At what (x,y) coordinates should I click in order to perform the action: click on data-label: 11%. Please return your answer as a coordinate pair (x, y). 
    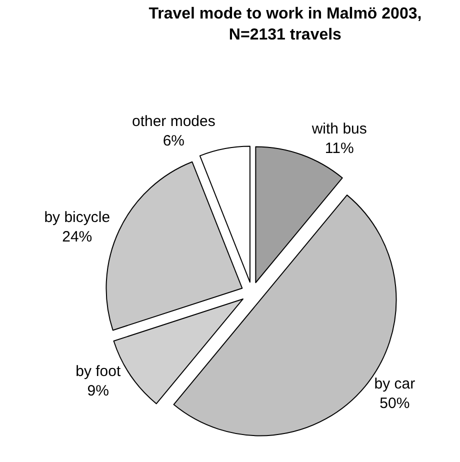
    Looking at the image, I should click on (339, 148).